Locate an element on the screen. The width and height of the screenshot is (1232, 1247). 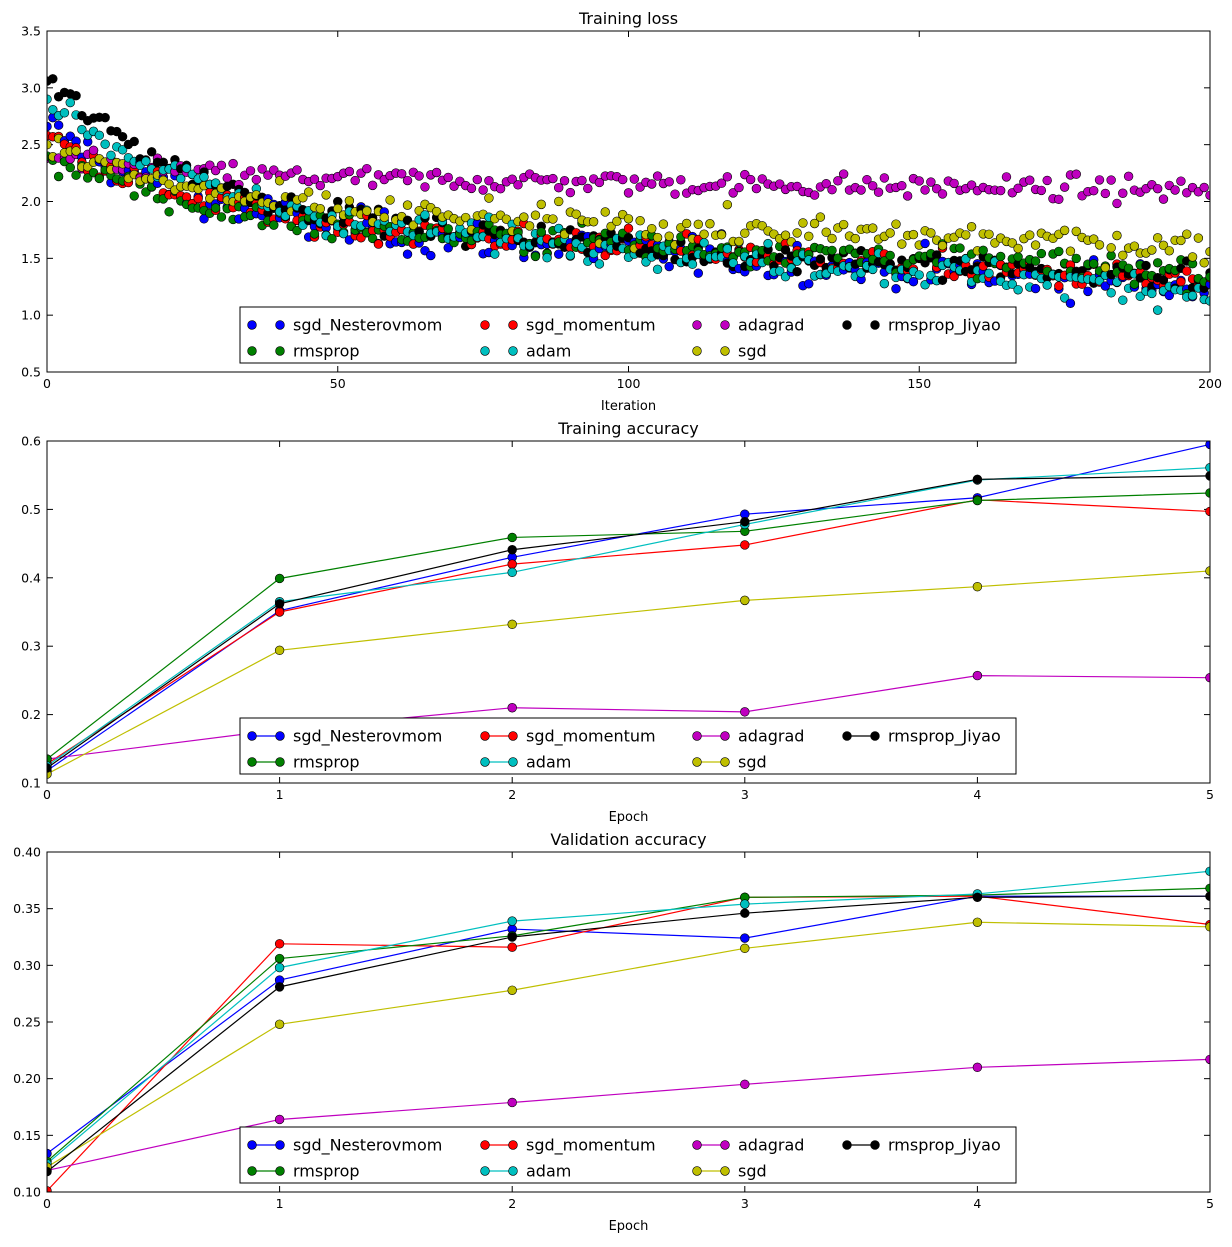
x-tick-label: 100 is located at coordinates (629, 383).